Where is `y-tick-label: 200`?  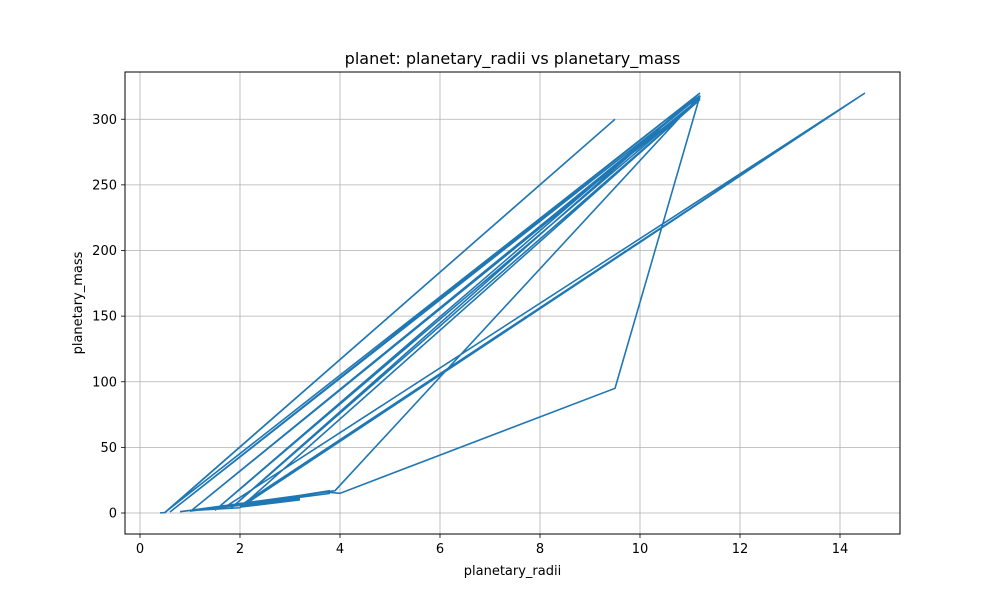 y-tick-label: 200 is located at coordinates (104, 251).